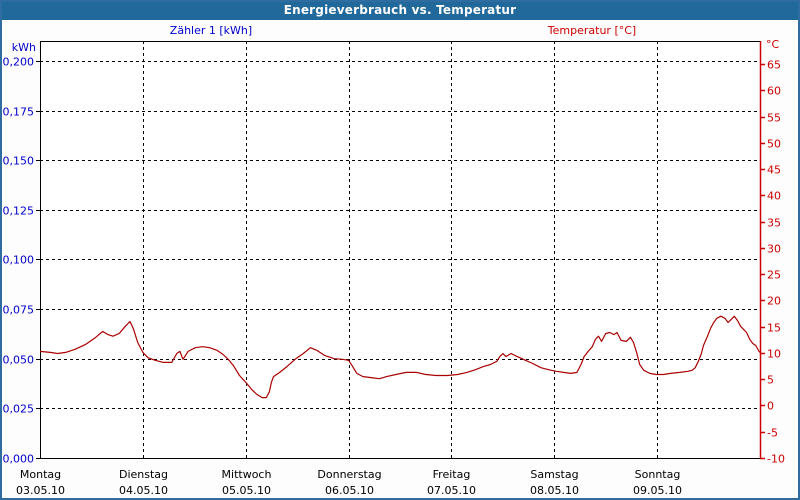 The image size is (800, 500). Describe the element at coordinates (19, 112) in the screenshot. I see `left-axis-tick-label: 0,175` at that location.